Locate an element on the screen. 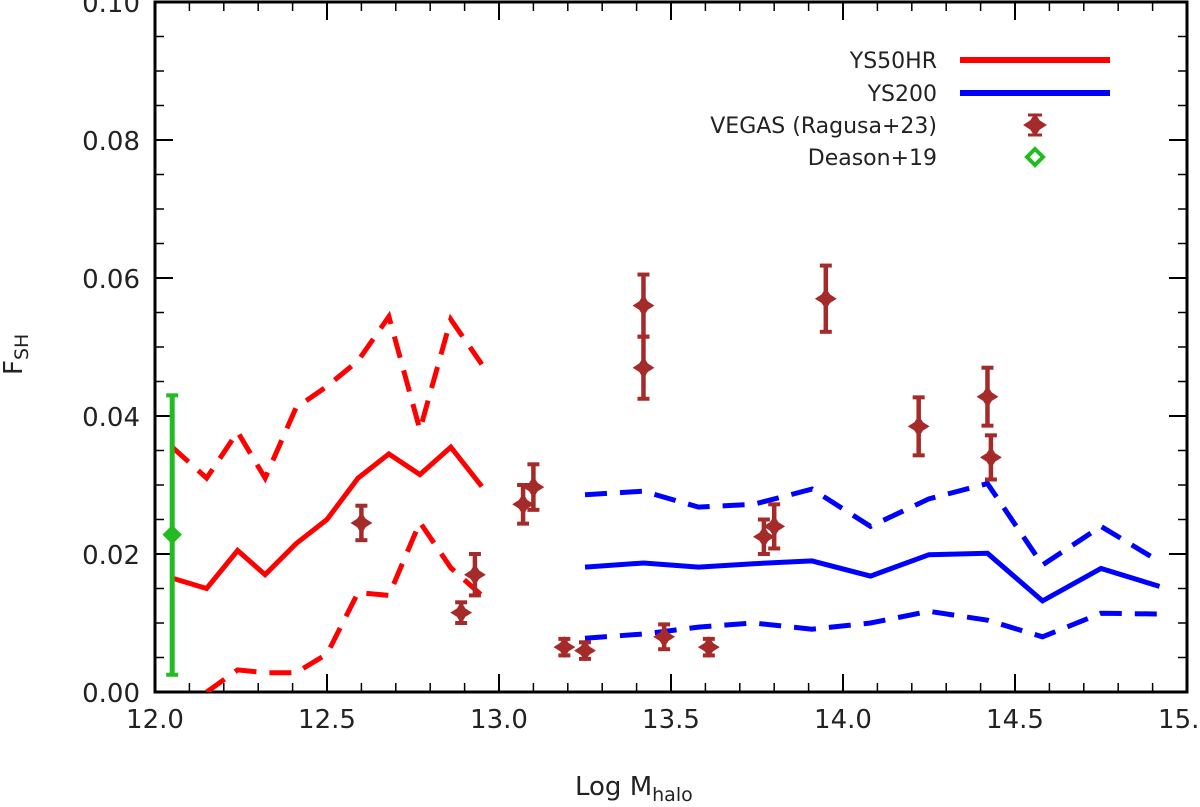  x-tick-label: 13.5 is located at coordinates (671, 720).